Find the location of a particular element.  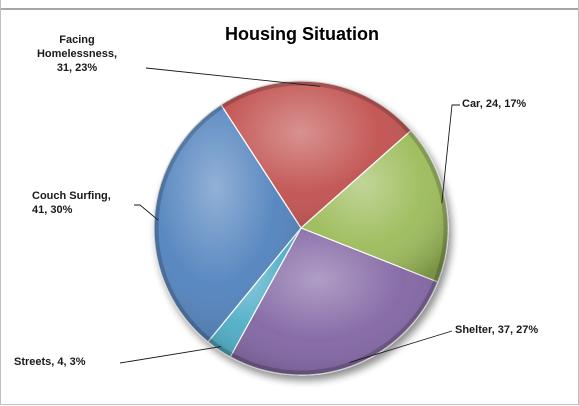

leader-line-shelter is located at coordinates (401, 346).